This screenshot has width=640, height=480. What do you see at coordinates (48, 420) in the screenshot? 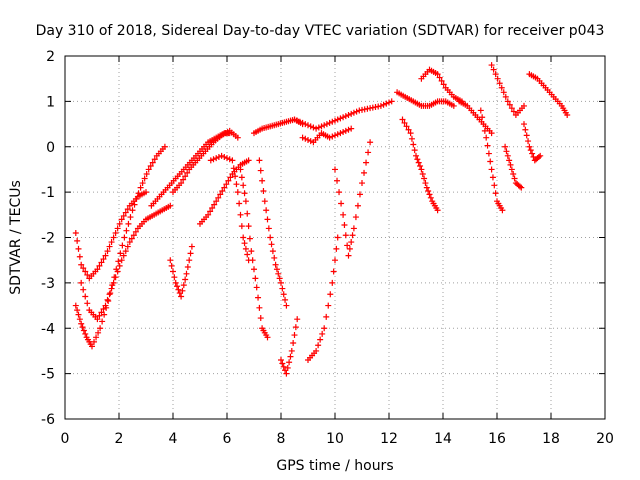
I see `y-tick-label: -6` at bounding box center [48, 420].